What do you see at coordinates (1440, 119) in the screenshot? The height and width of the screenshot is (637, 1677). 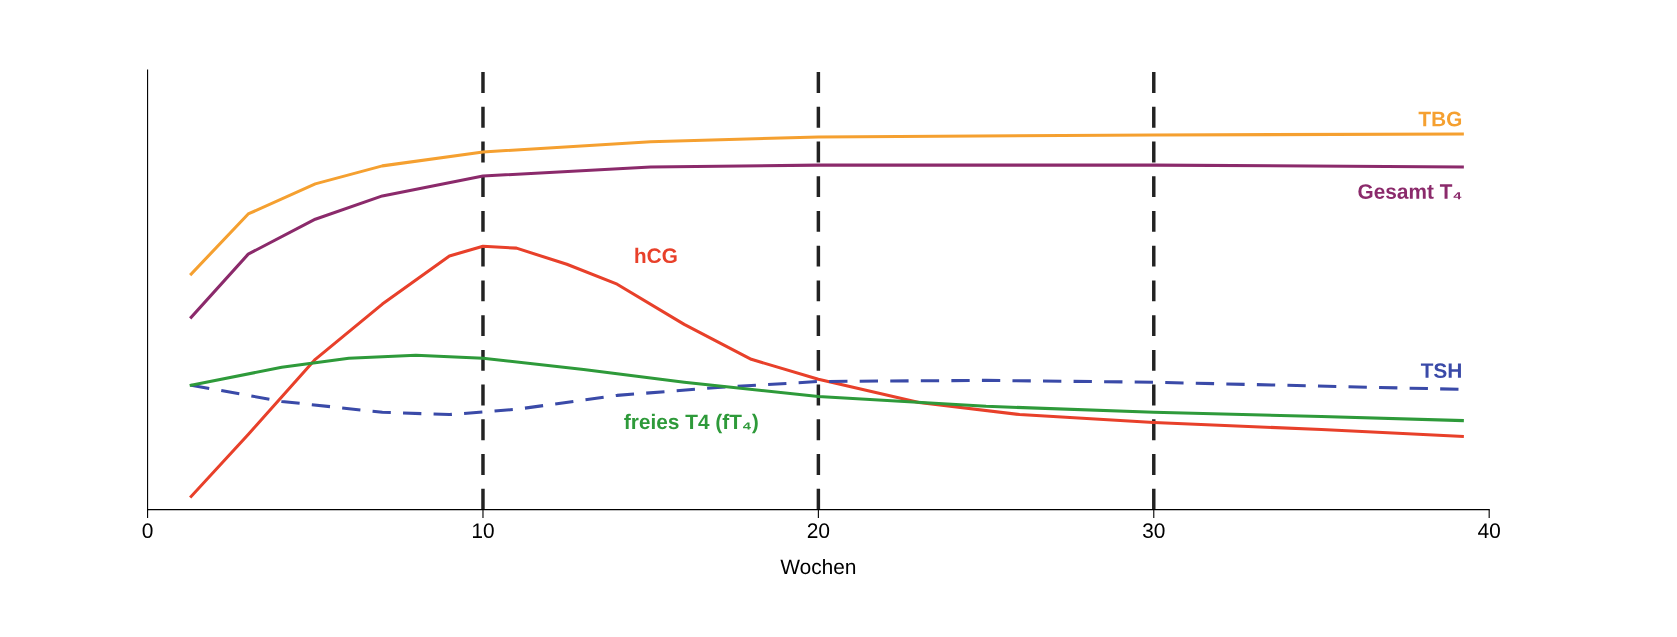 I see `series-label: TBG` at bounding box center [1440, 119].